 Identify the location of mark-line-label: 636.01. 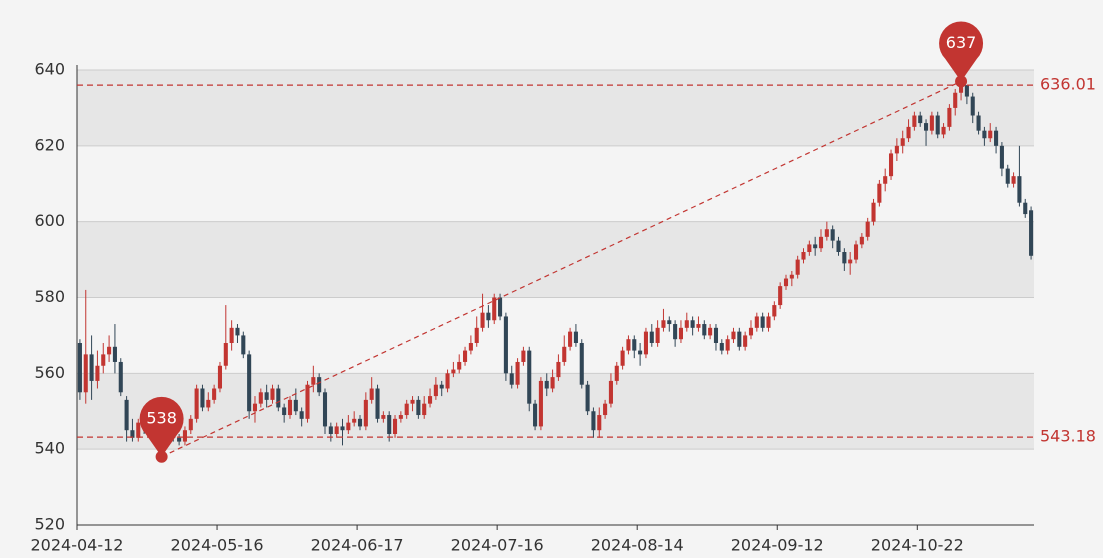
(1068, 84).